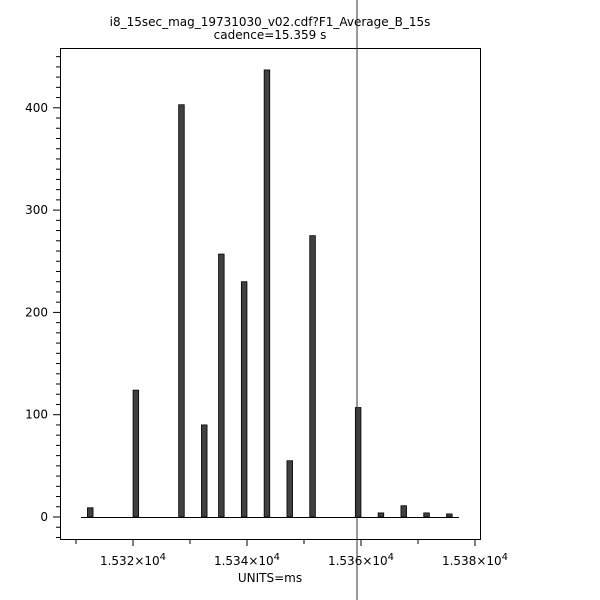  What do you see at coordinates (36, 415) in the screenshot?
I see `y-tick-label: 100` at bounding box center [36, 415].